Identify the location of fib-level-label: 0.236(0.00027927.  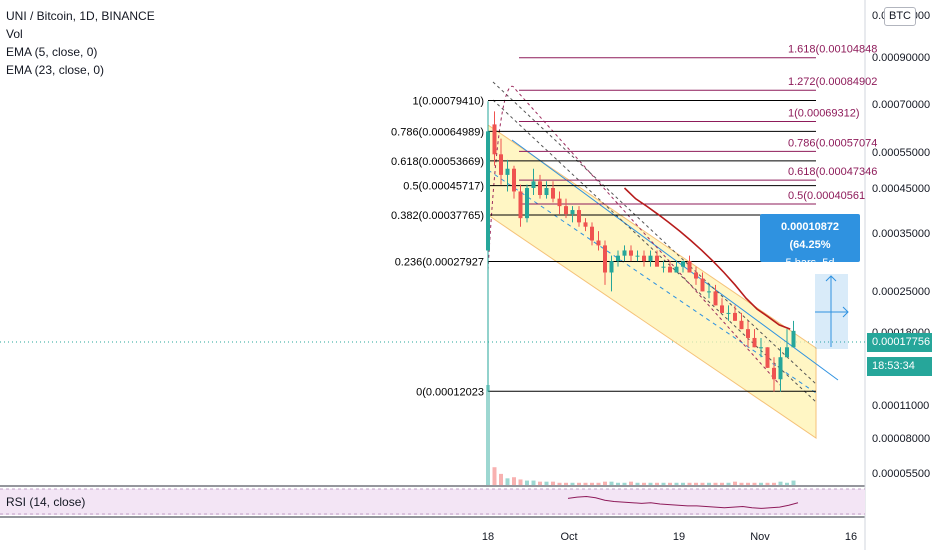
(439, 262).